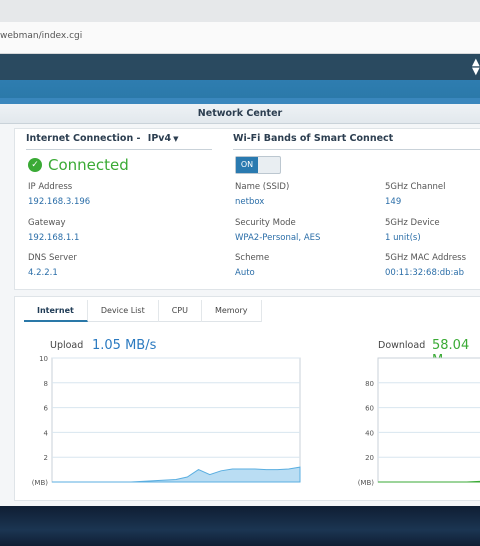 Image resolution: width=480 pixels, height=546 pixels. Describe the element at coordinates (369, 458) in the screenshot. I see `y-tick-label: 20` at that location.